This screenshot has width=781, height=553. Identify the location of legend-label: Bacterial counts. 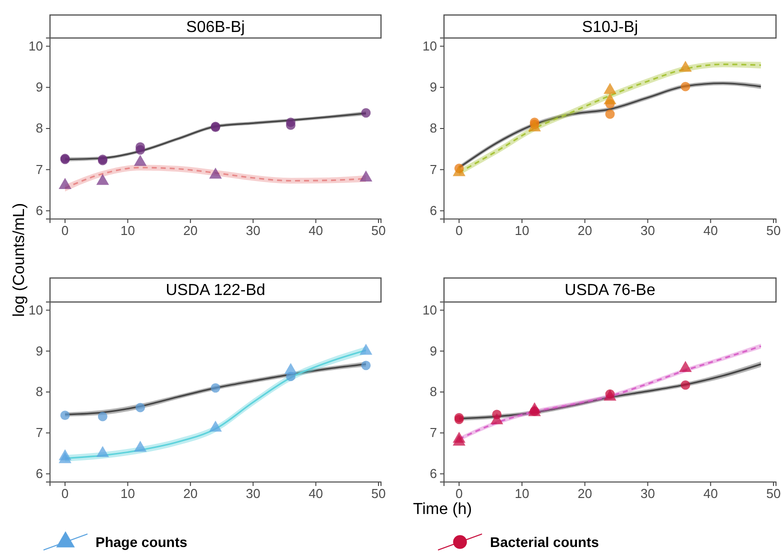
(545, 542).